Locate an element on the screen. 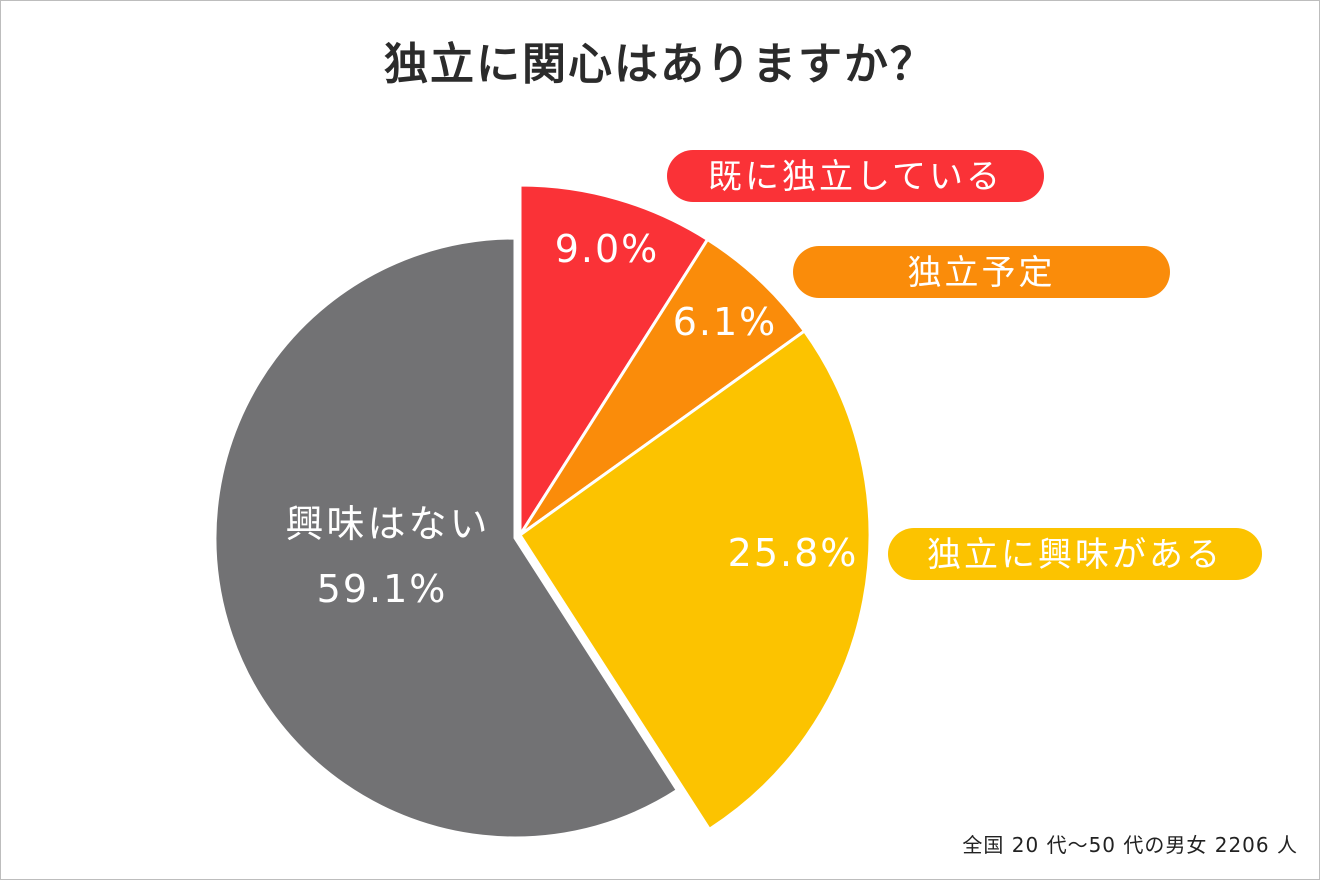  legend-label-2: 独立予定 is located at coordinates (982, 273).